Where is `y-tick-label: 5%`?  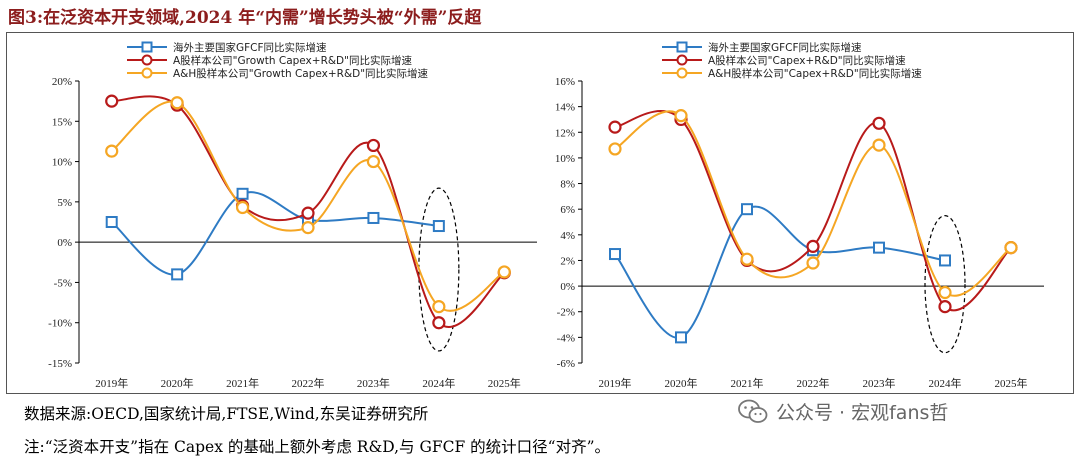
y-tick-label: 5% is located at coordinates (64, 203).